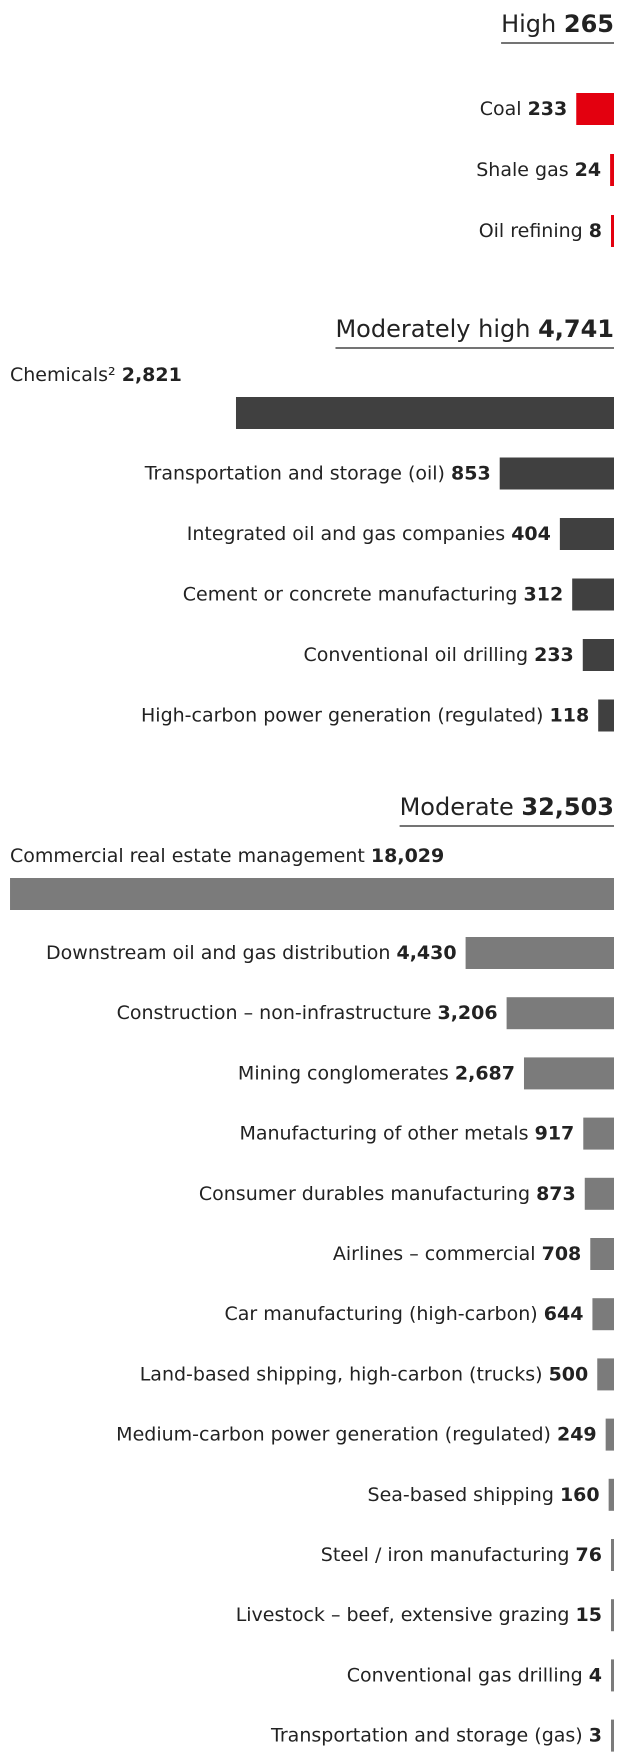  What do you see at coordinates (342, 715) in the screenshot?
I see `category-label: High-carbon power generation (regulated)` at bounding box center [342, 715].